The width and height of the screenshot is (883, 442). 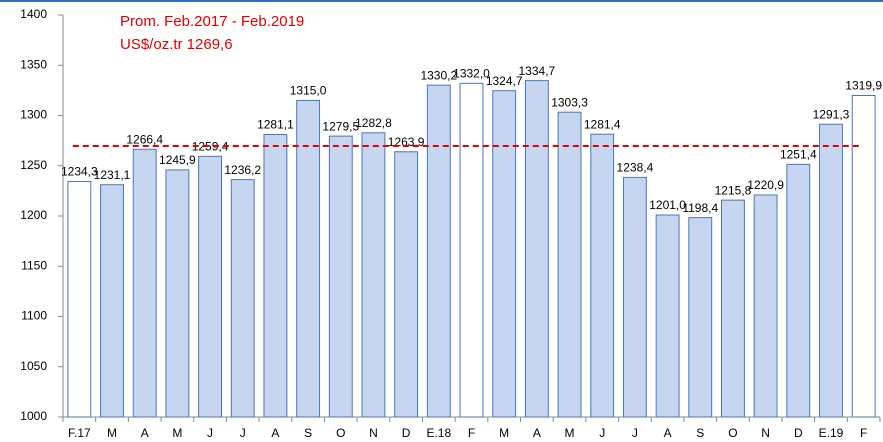 I want to click on x-tick-label: E.19, so click(x=831, y=433).